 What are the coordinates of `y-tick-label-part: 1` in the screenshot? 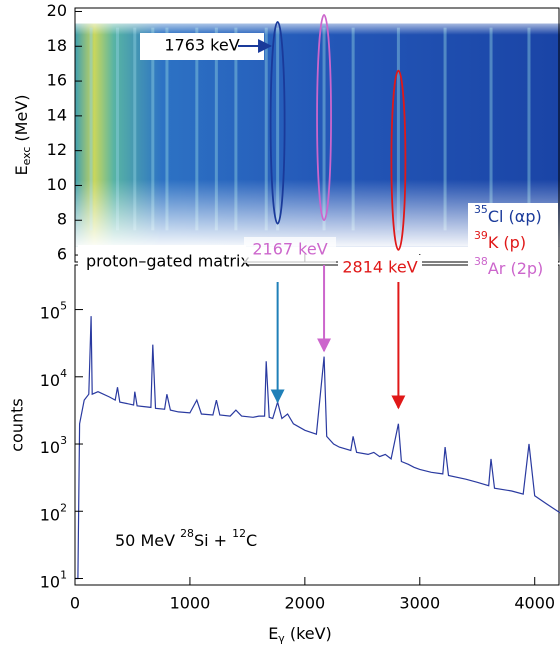 It's located at (63, 574).